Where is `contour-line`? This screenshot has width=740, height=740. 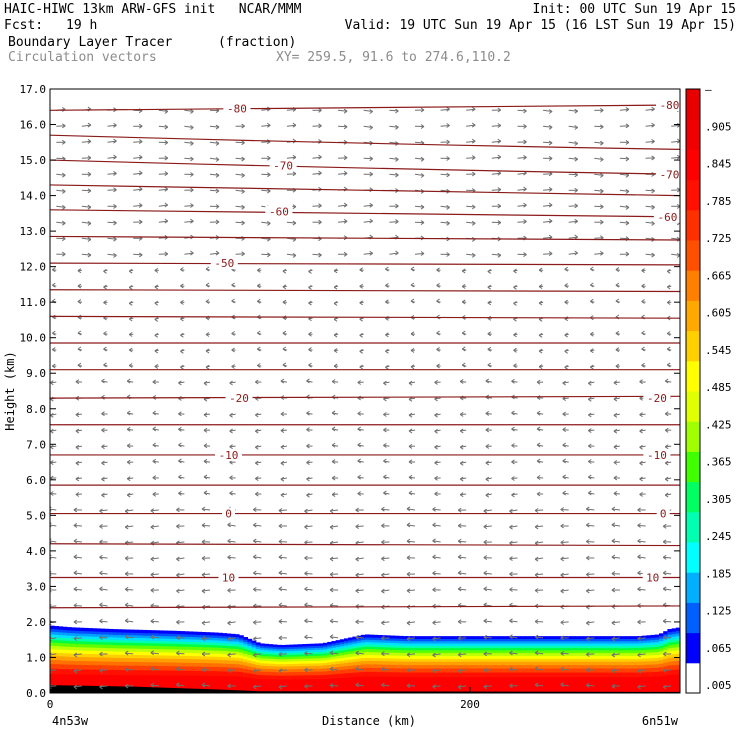
contour-line is located at coordinates (365, 317).